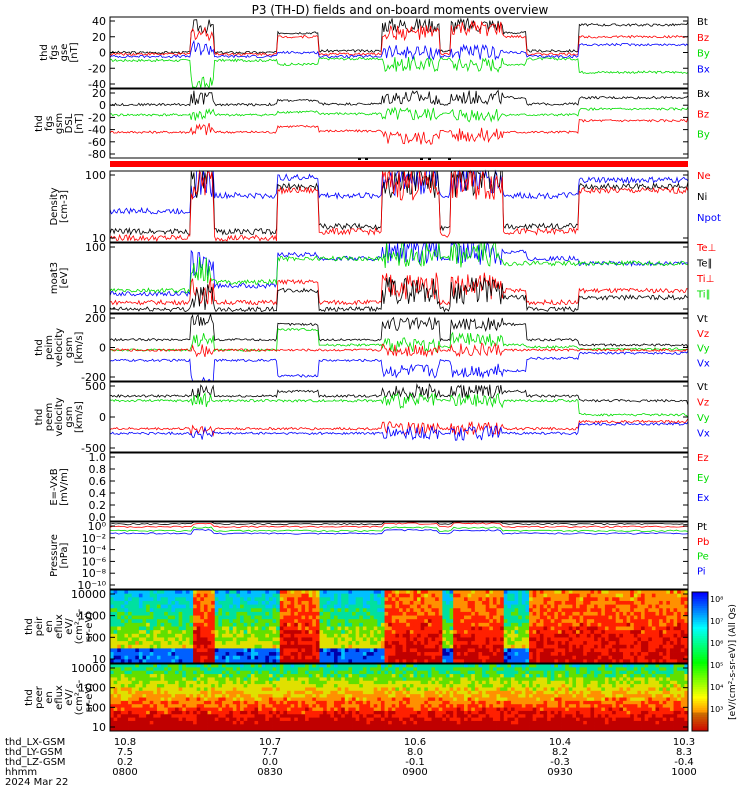  I want to click on y-tick-label: -20, so click(97, 117).